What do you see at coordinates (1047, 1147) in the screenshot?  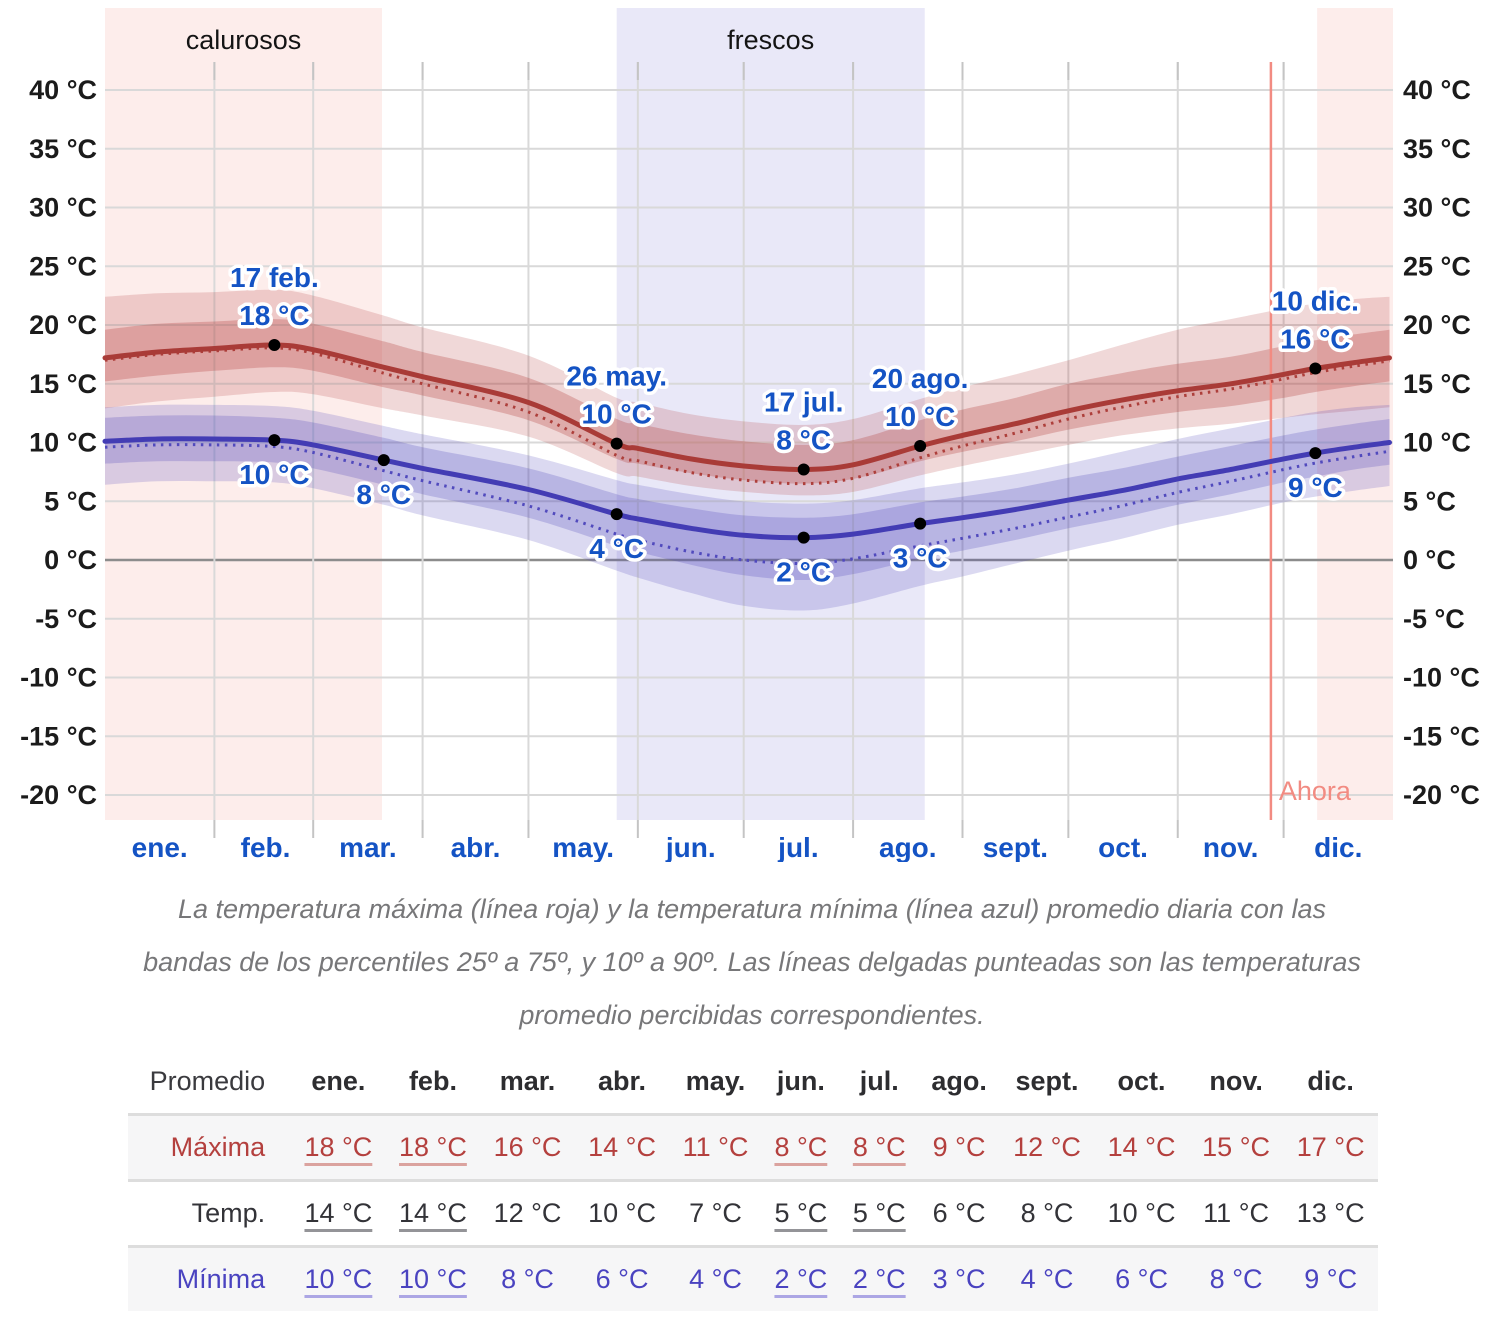 I see `cell-maxima-sept: 12 °C` at bounding box center [1047, 1147].